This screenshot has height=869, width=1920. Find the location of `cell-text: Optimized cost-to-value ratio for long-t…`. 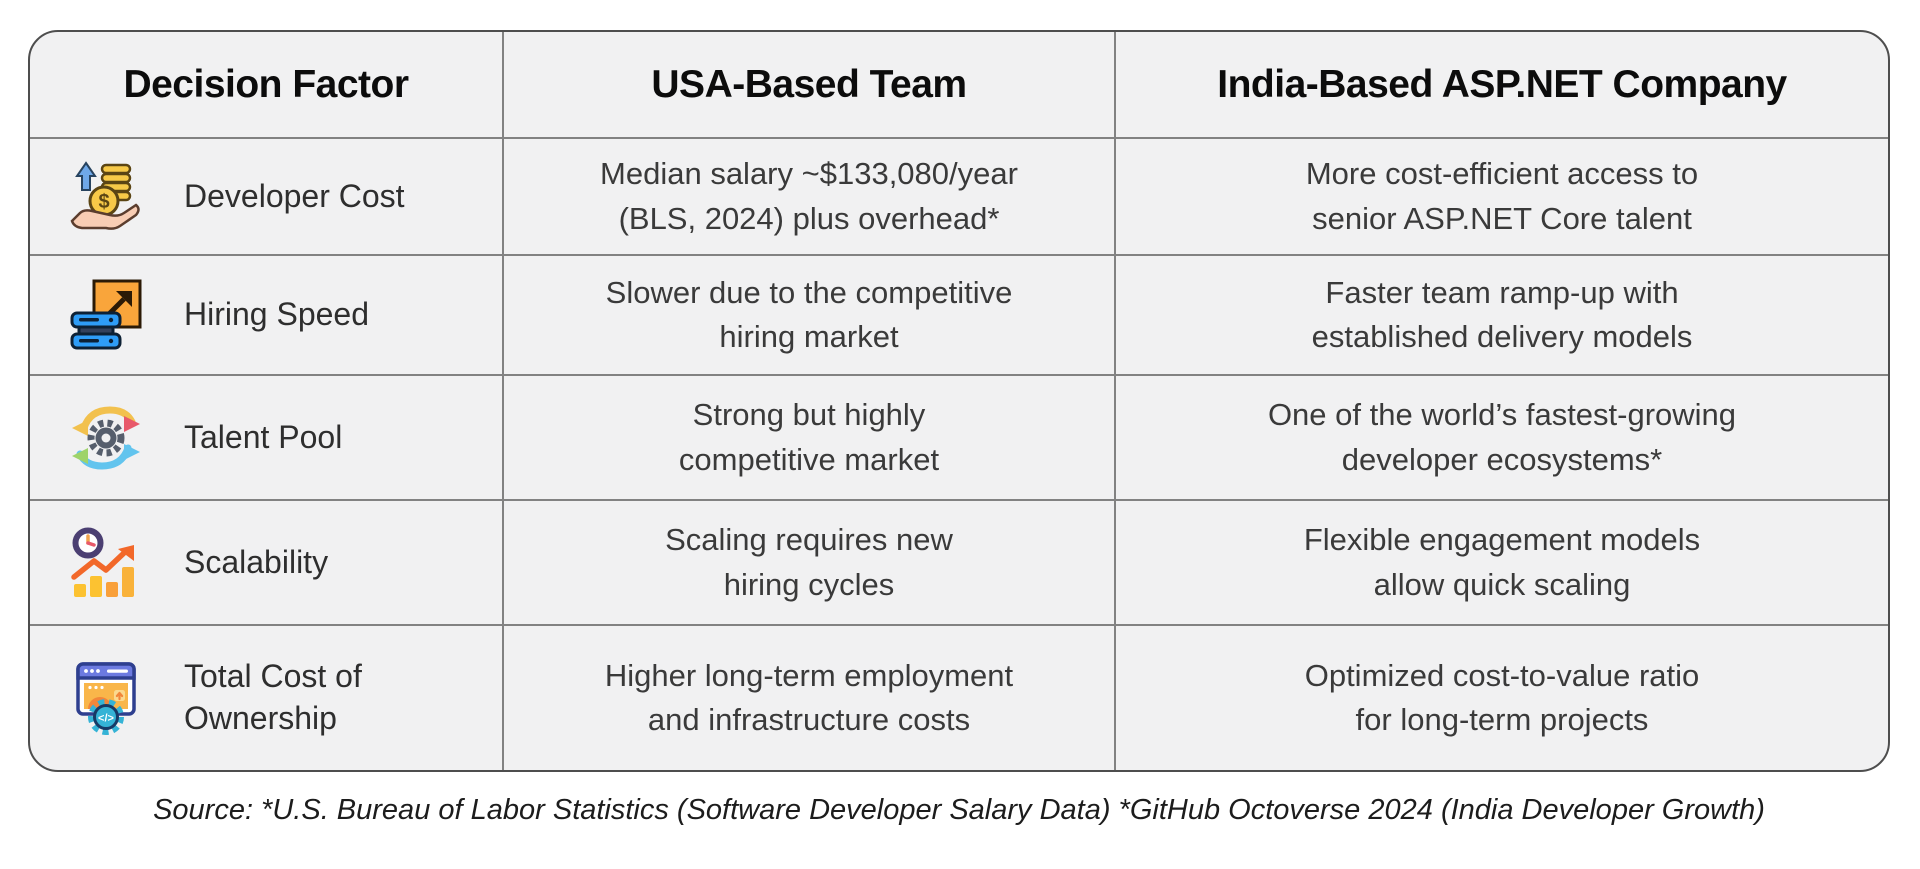

cell-text: Optimized cost-to-value ratio for long-t… is located at coordinates (1502, 697).